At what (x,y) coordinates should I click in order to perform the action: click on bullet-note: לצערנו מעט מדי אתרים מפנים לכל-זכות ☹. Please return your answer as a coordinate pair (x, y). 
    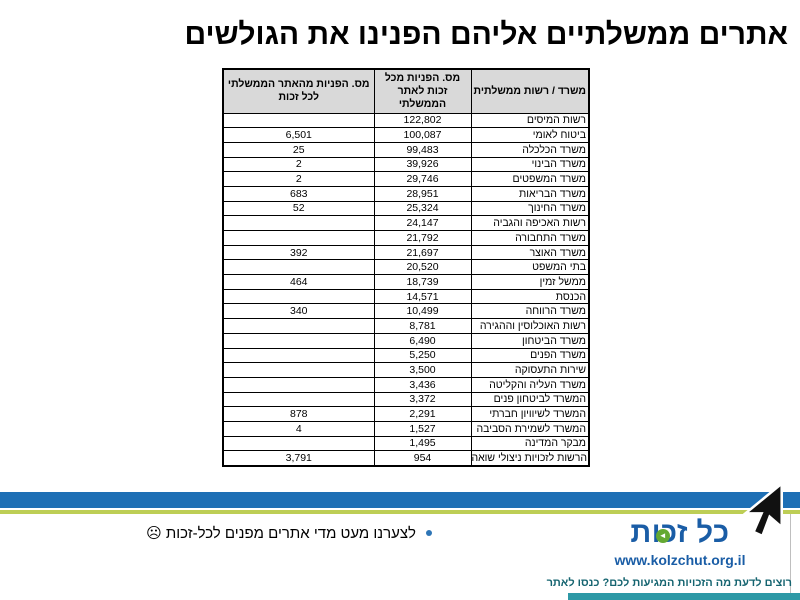
    Looking at the image, I should click on (289, 533).